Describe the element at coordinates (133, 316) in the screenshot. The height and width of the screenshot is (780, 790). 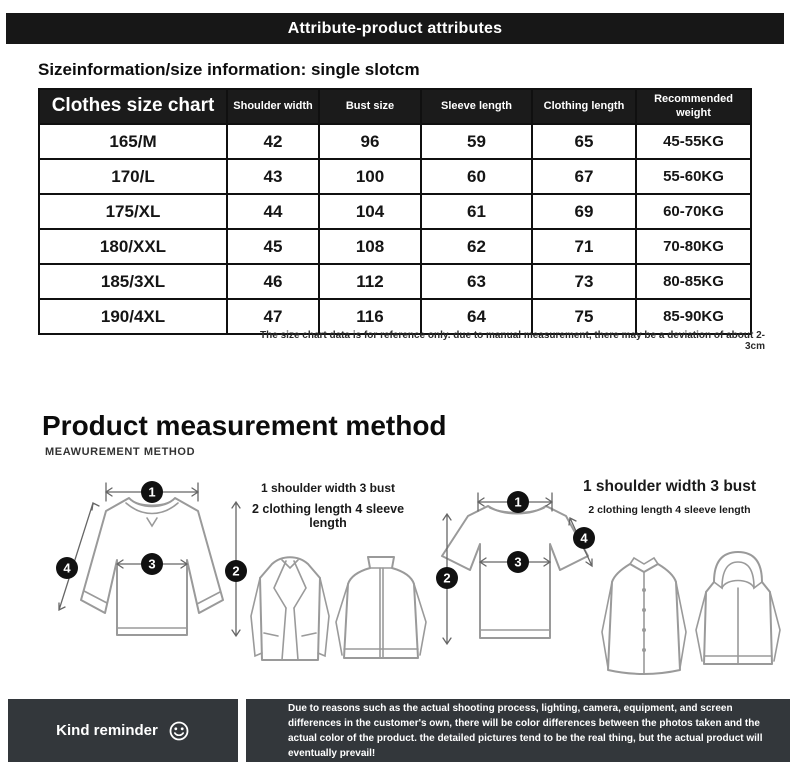
I see `cell-size: 190/4XL` at that location.